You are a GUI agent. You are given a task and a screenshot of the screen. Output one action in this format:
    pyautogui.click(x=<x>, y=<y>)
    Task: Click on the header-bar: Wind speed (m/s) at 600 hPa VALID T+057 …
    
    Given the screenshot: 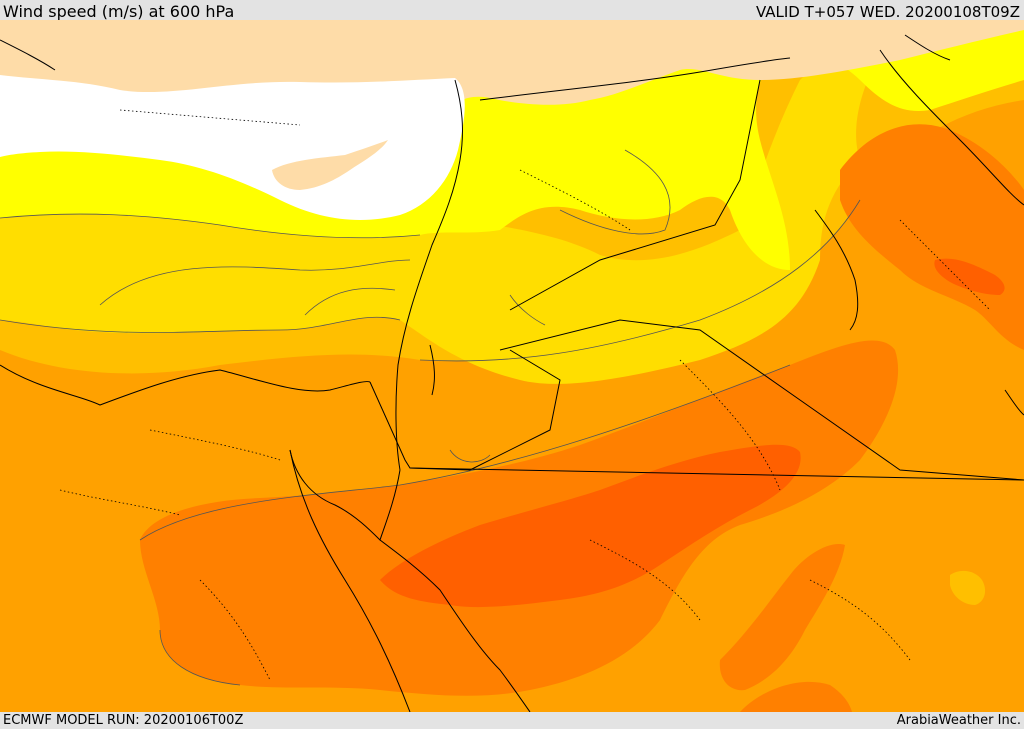 What is the action you would take?
    pyautogui.click(x=512, y=10)
    